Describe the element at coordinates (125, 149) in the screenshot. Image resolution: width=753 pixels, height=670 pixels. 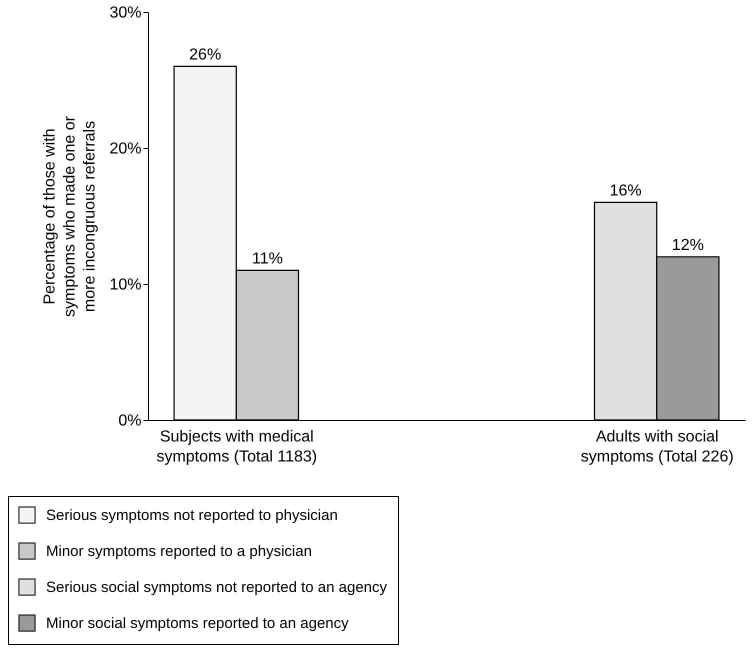
I see `y-tick-label: 20%` at that location.